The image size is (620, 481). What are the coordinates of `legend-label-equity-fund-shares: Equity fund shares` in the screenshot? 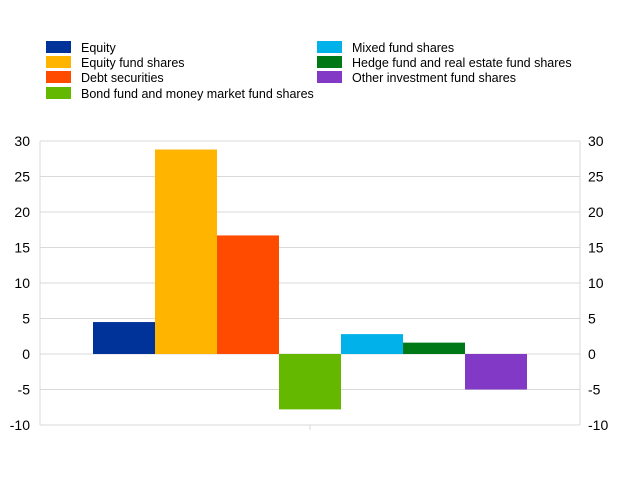 It's located at (133, 63).